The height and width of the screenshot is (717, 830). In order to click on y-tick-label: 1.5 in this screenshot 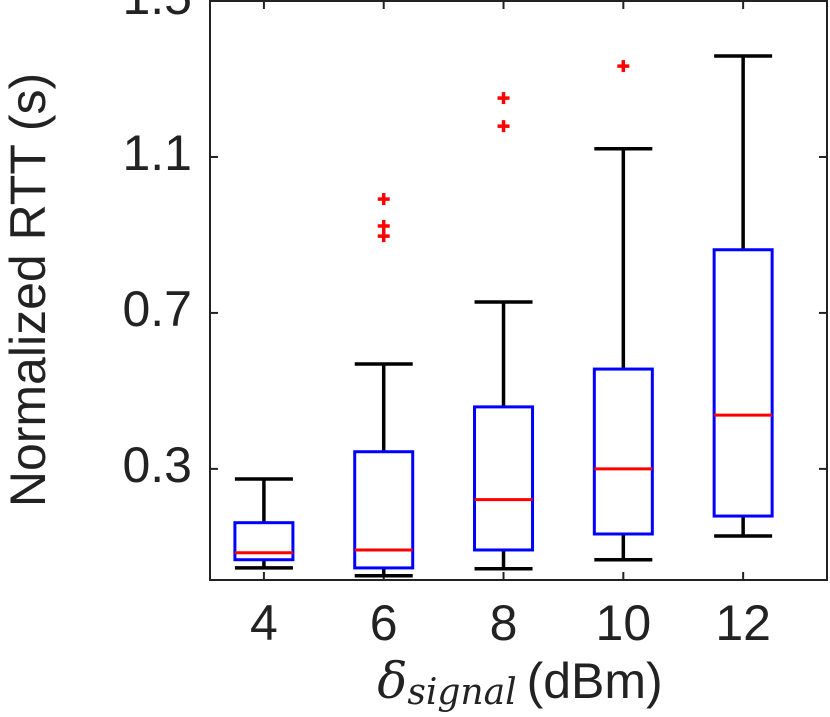, I will do `click(157, 12)`.